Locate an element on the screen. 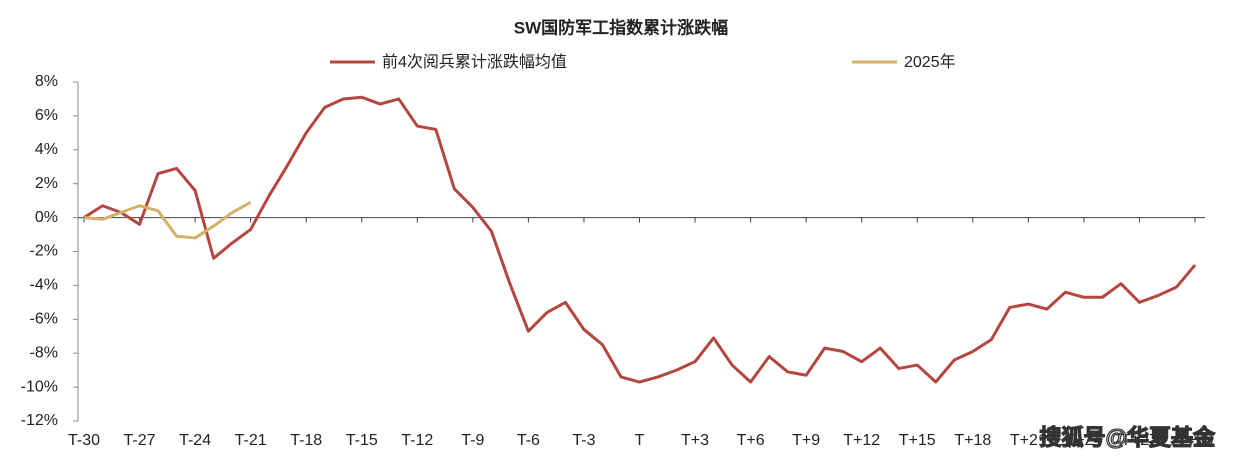  y-tick-label: -12% is located at coordinates (39, 420).